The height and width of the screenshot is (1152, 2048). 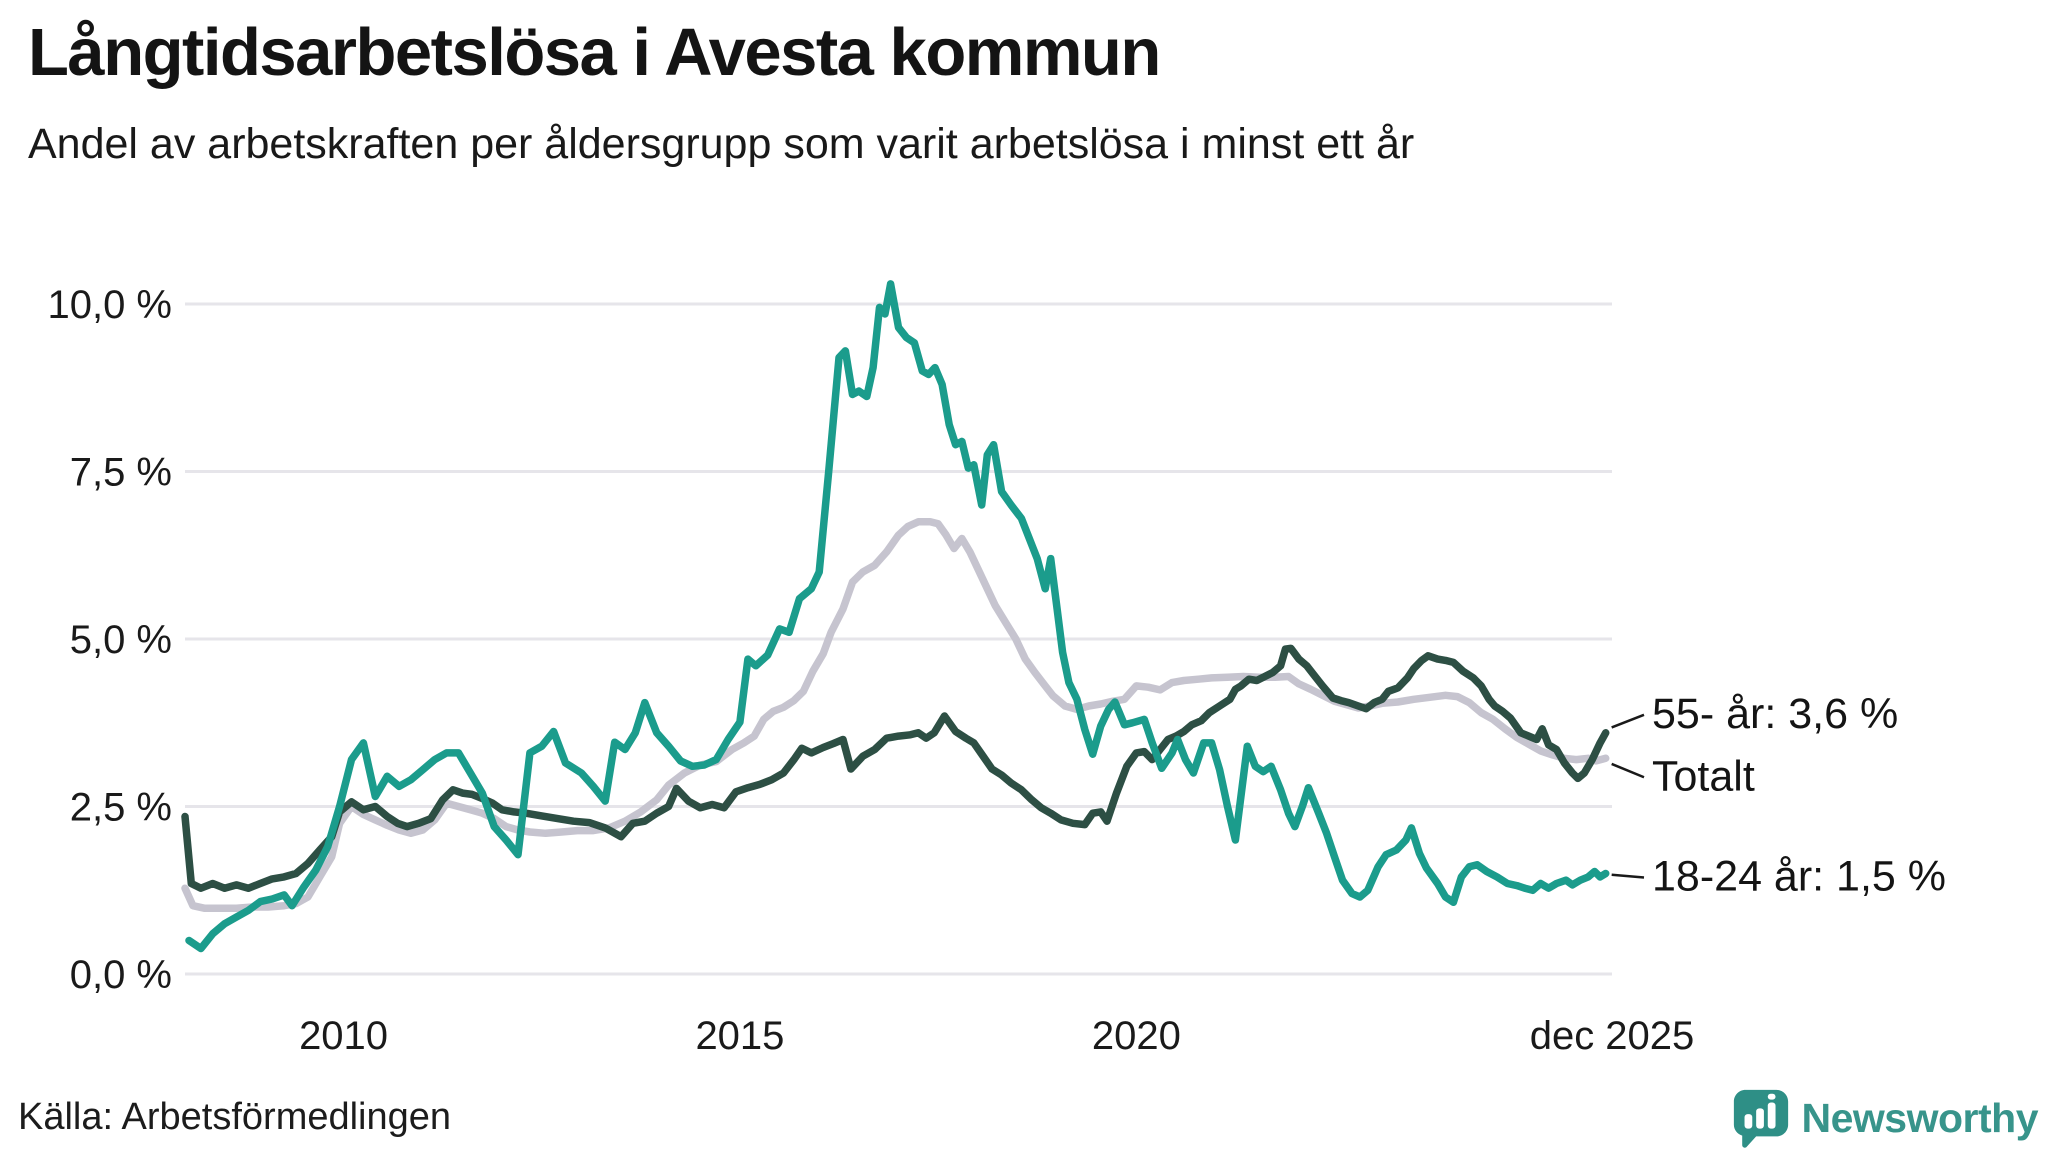 I want to click on y-tick-label: 0,0 %, so click(x=121, y=975).